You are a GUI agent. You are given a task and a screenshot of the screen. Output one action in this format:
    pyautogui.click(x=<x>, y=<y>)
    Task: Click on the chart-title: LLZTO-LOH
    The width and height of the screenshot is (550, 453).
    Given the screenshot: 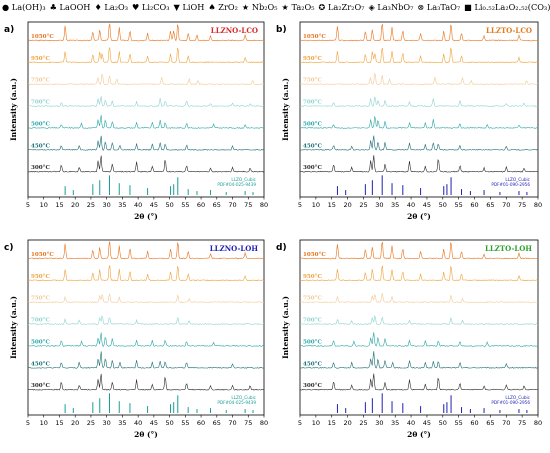 What is the action you would take?
    pyautogui.click(x=508, y=248)
    